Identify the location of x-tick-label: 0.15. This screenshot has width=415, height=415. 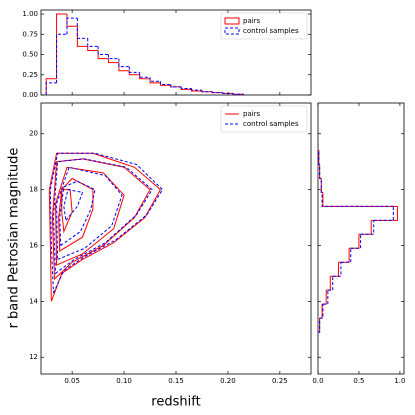
(176, 381).